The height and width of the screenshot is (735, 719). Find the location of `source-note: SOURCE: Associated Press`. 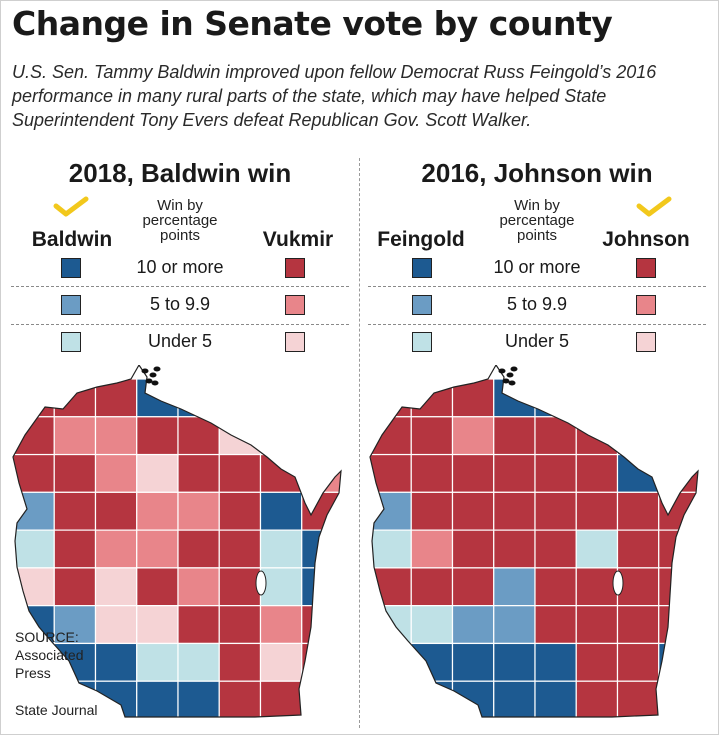

source-note: SOURCE: Associated Press is located at coordinates (49, 655).